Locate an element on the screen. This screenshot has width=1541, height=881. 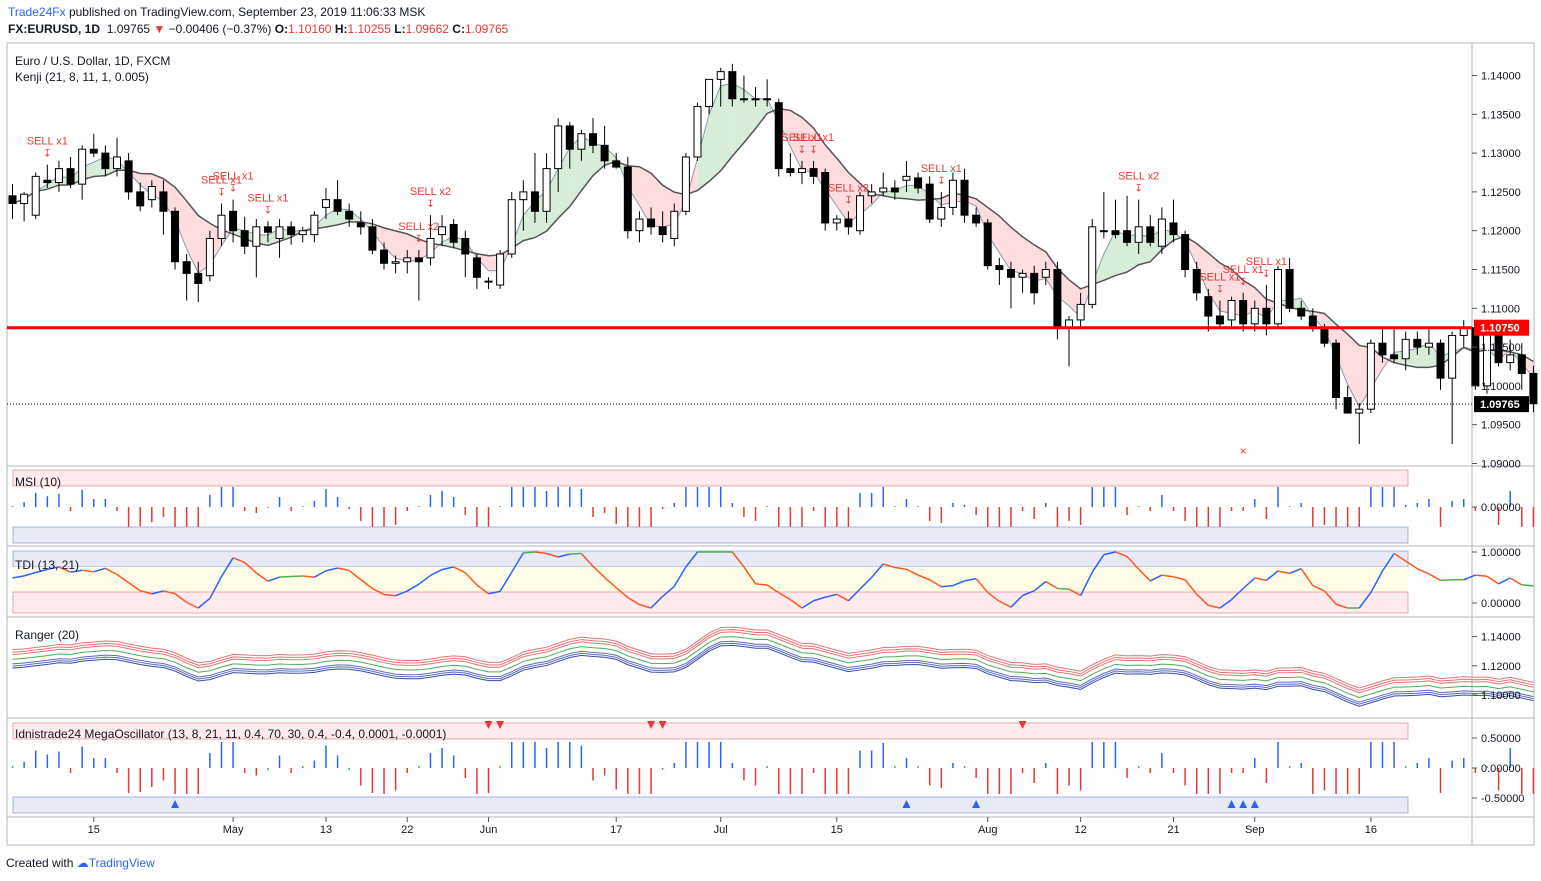
high-value: 1.10255 is located at coordinates (369, 29).